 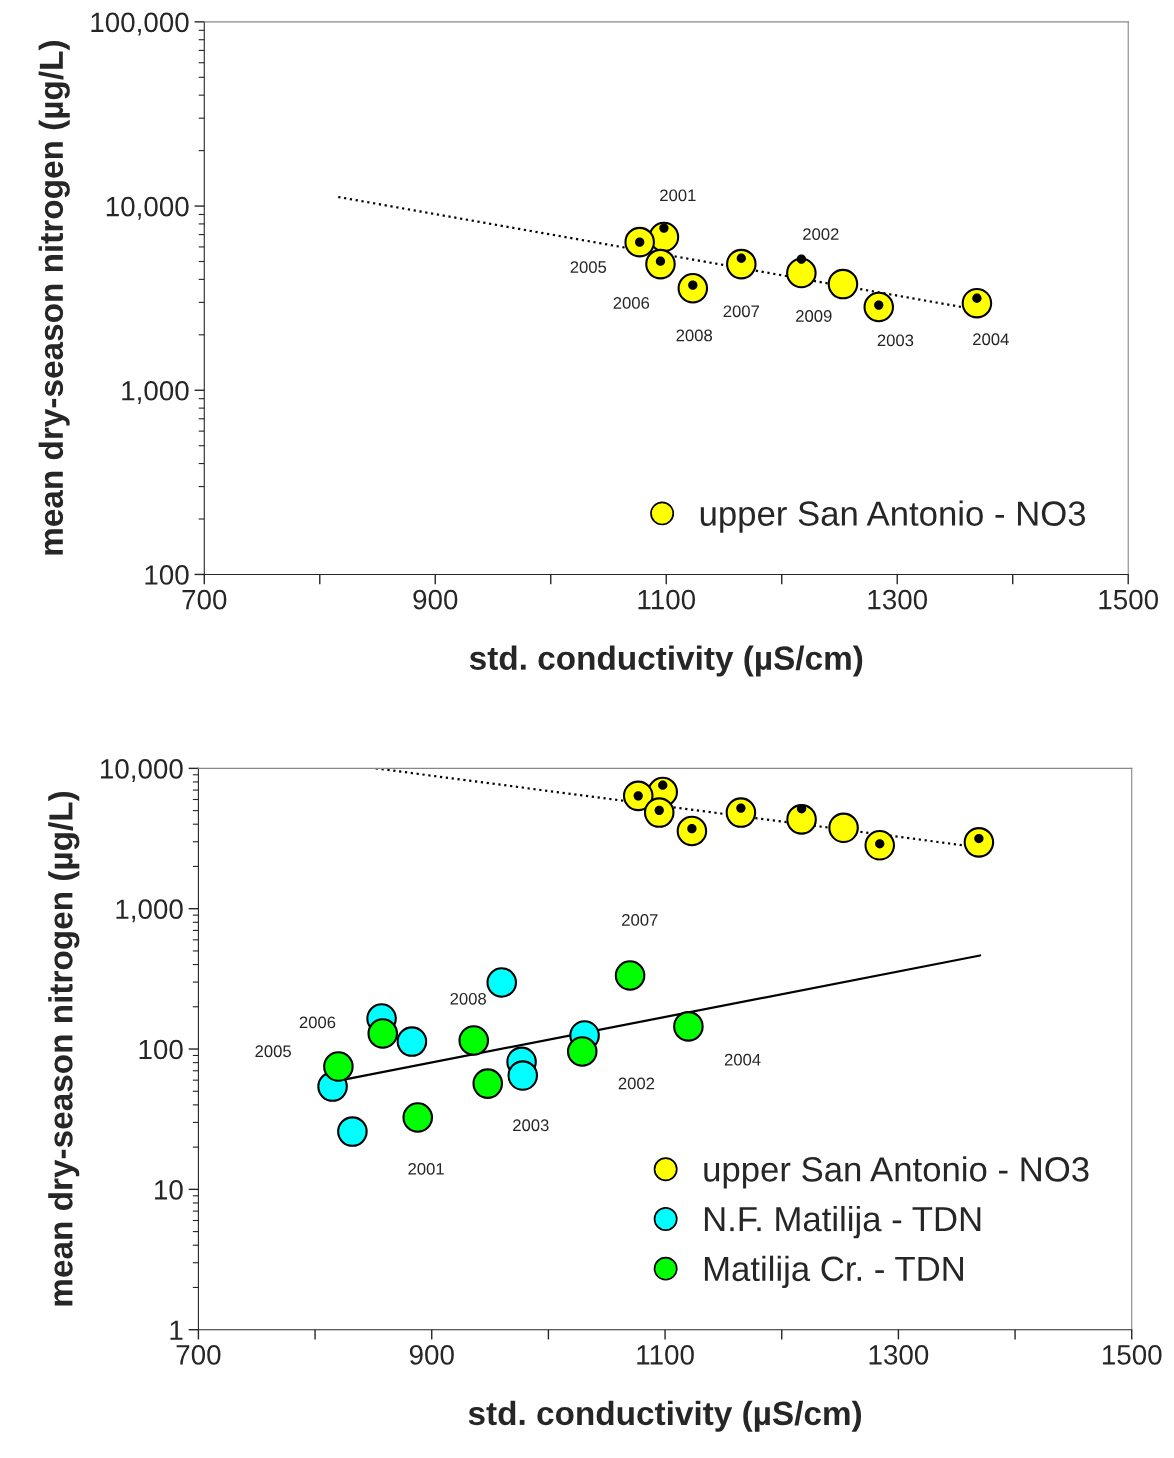 I want to click on y-tick-label: 10, so click(x=169, y=1190).